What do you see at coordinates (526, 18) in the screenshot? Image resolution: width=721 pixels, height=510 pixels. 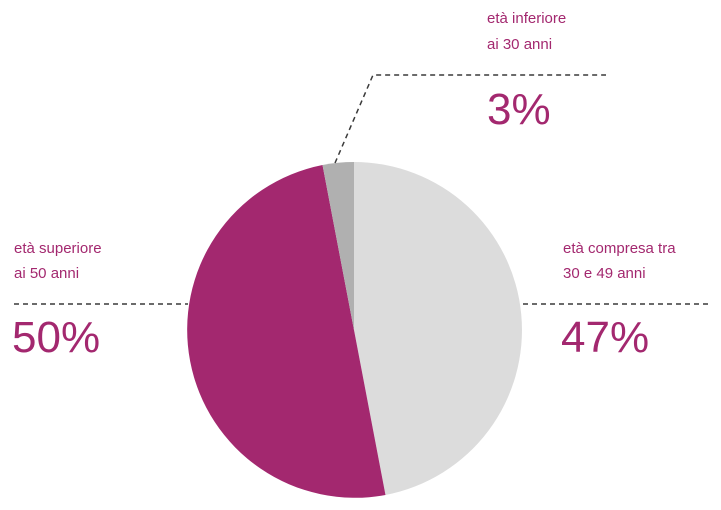 I see `label-under-30-line-1: età inferiore` at bounding box center [526, 18].